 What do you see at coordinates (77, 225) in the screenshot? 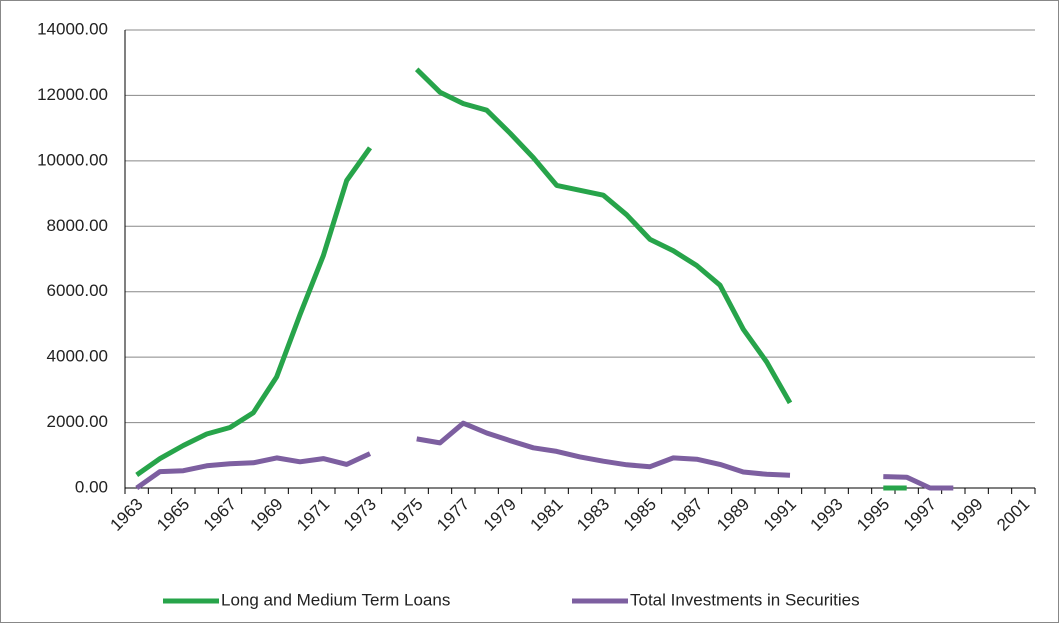
I see `y-tick-label: 8000.00` at bounding box center [77, 225].